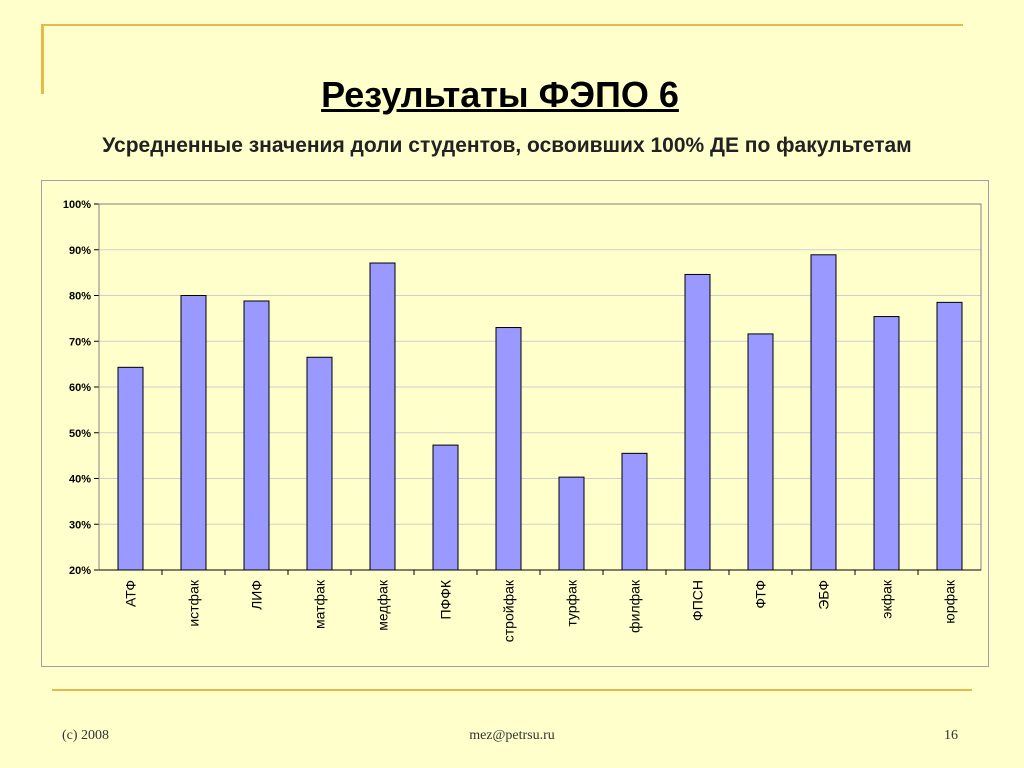  What do you see at coordinates (512, 735) in the screenshot?
I see `footer-email: mez@petrsu.ru` at bounding box center [512, 735].